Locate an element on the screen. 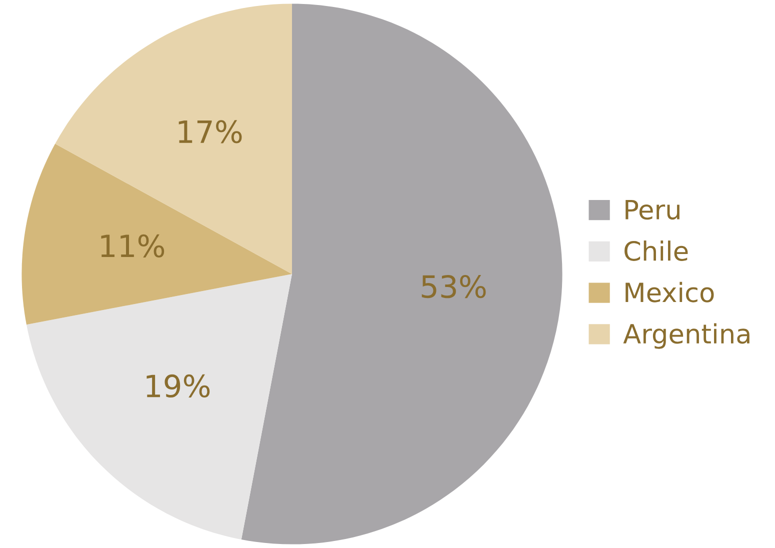  data-label: 11% is located at coordinates (132, 246).